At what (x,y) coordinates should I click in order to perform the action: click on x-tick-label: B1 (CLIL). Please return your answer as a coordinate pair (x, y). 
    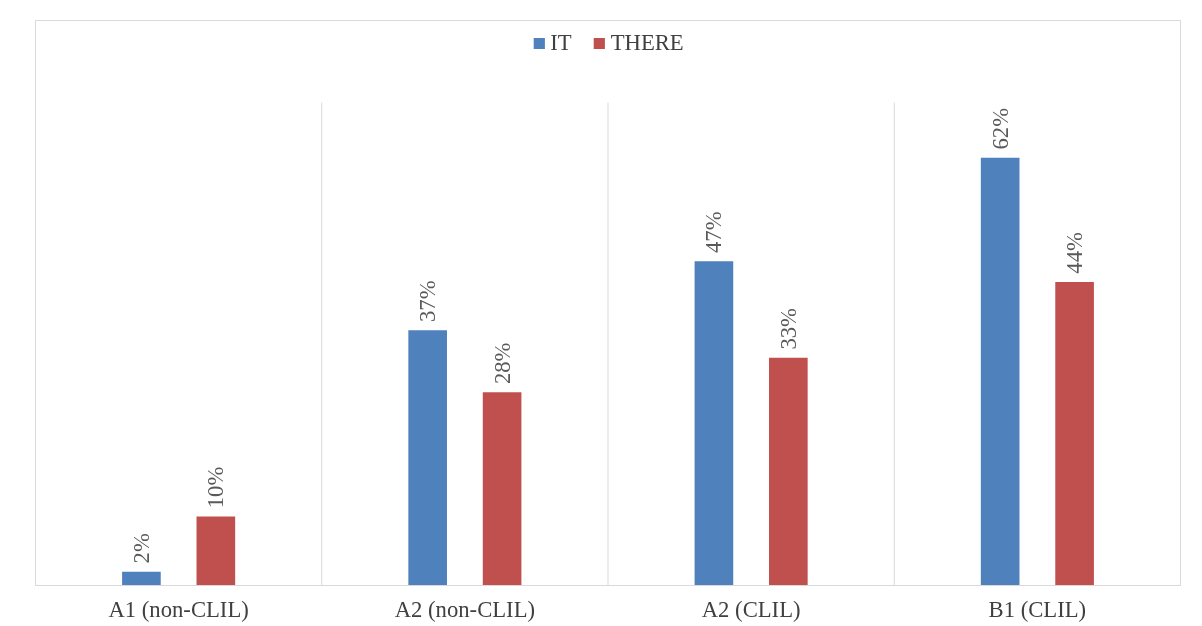
    Looking at the image, I should click on (1037, 609).